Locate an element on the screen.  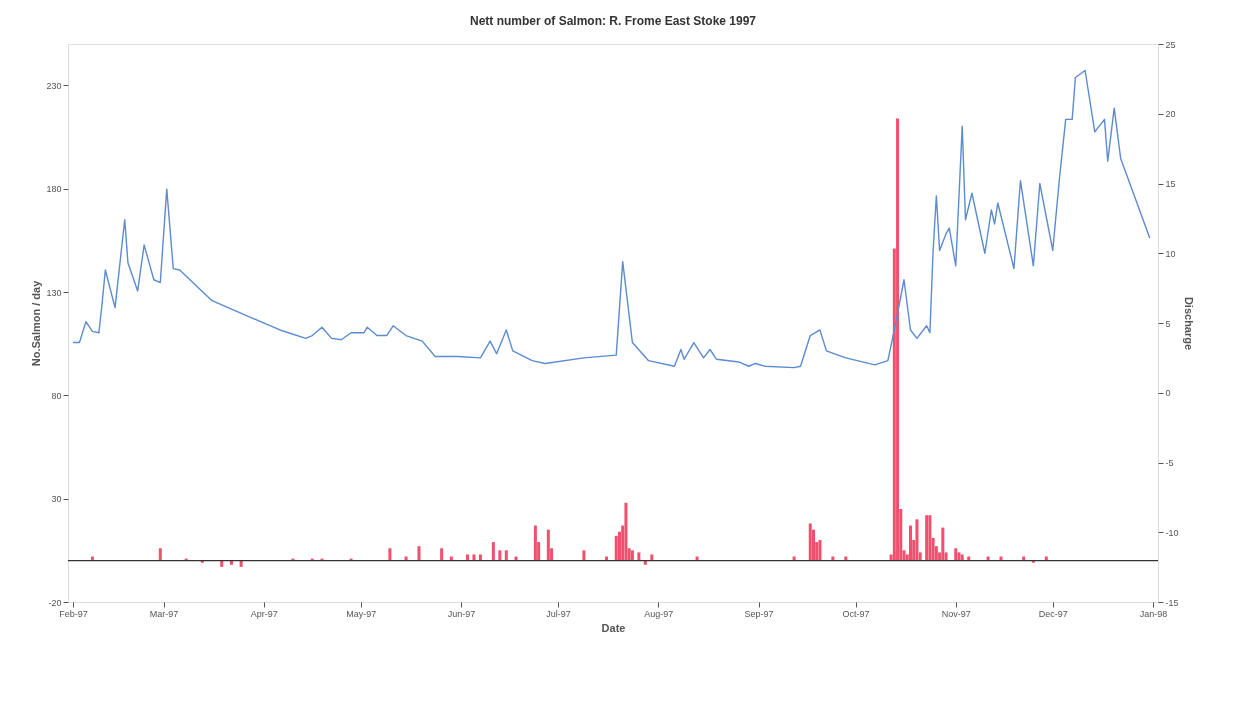
x-tick-label: Jul-97 is located at coordinates (558, 613).